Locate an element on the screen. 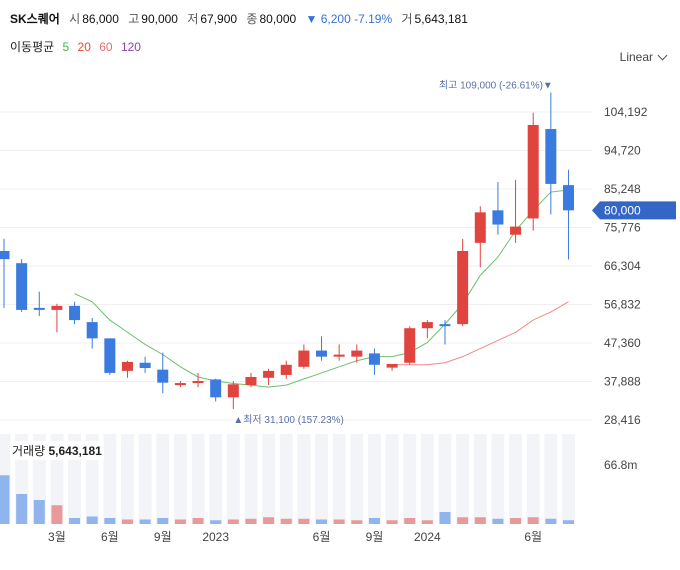 The height and width of the screenshot is (570, 680). price-tick-label: 94,720 is located at coordinates (622, 151).